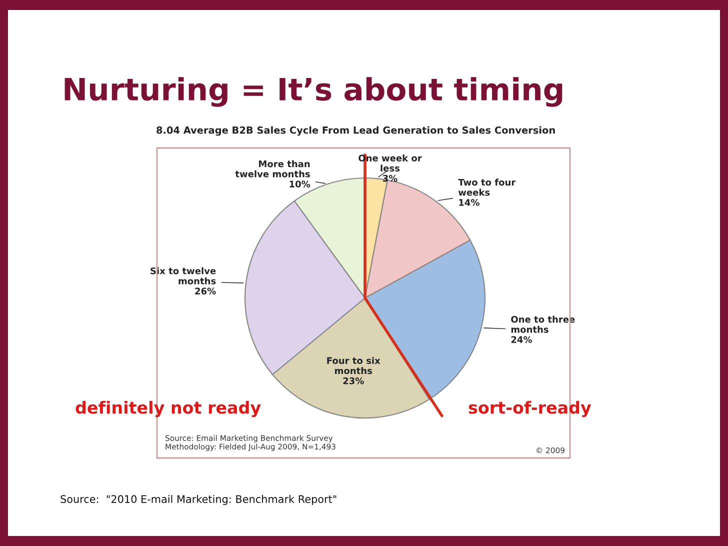  I want to click on data-label: 24%, so click(521, 339).